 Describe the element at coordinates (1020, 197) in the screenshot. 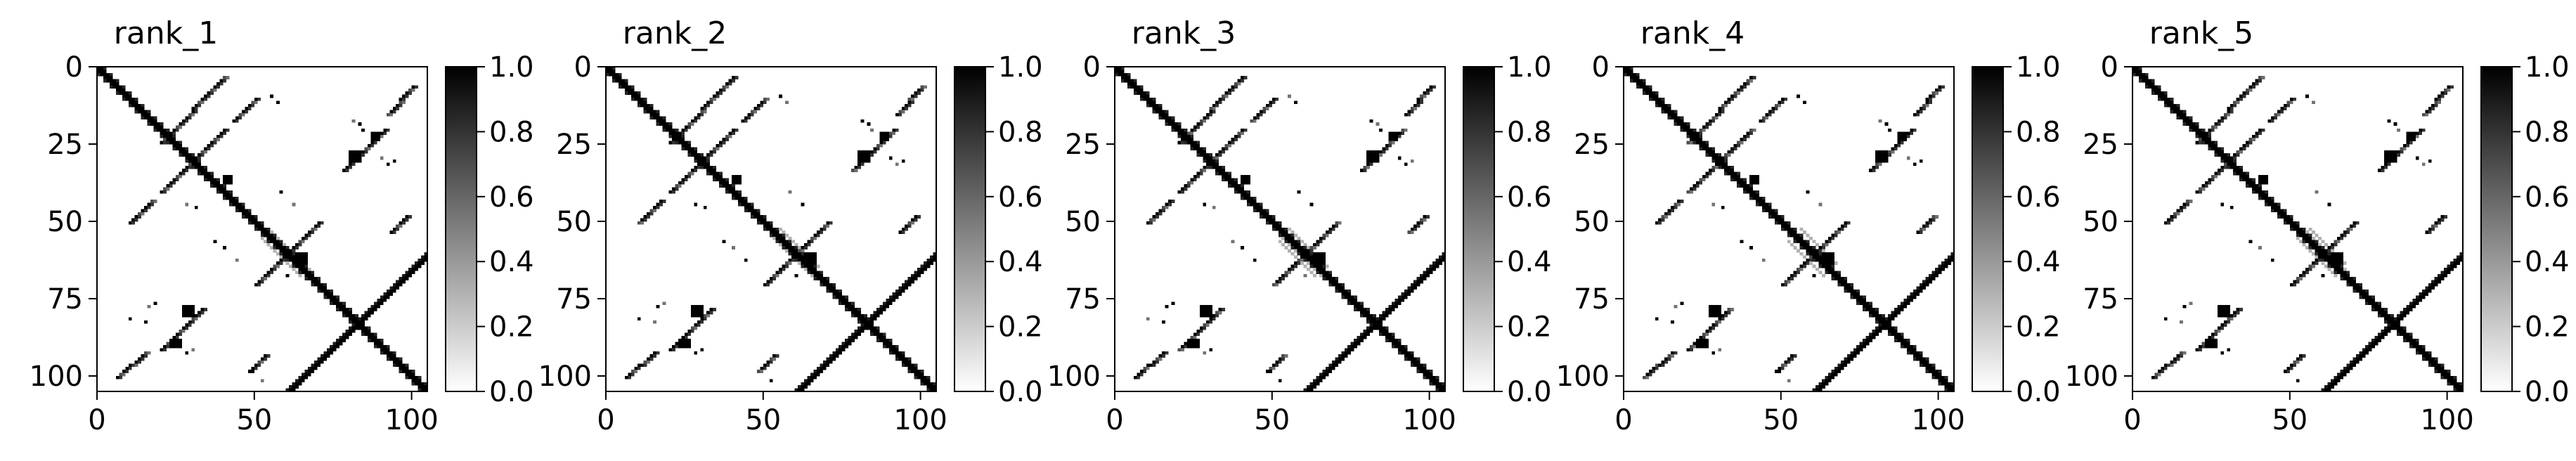

I see `colorbar-tick-label: 0.6` at that location.